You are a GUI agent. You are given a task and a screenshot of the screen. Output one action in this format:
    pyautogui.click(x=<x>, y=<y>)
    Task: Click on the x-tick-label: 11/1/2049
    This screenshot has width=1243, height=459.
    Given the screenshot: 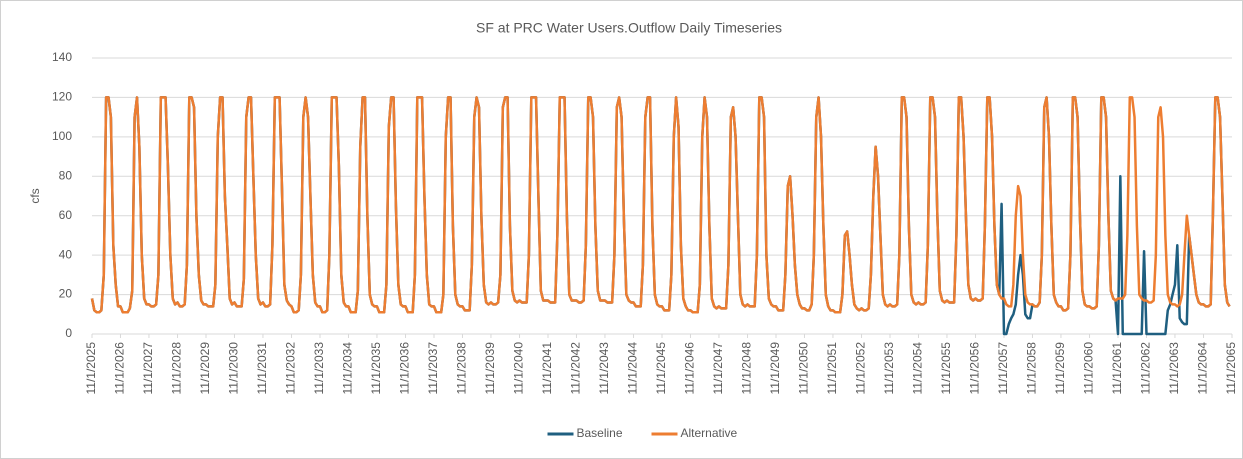 What is the action you would take?
    pyautogui.click(x=775, y=368)
    